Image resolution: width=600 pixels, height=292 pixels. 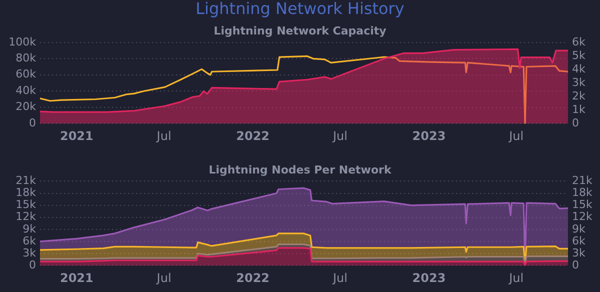 What do you see at coordinates (579, 229) in the screenshot?
I see `y2-tick-label: 9k` at bounding box center [579, 229].